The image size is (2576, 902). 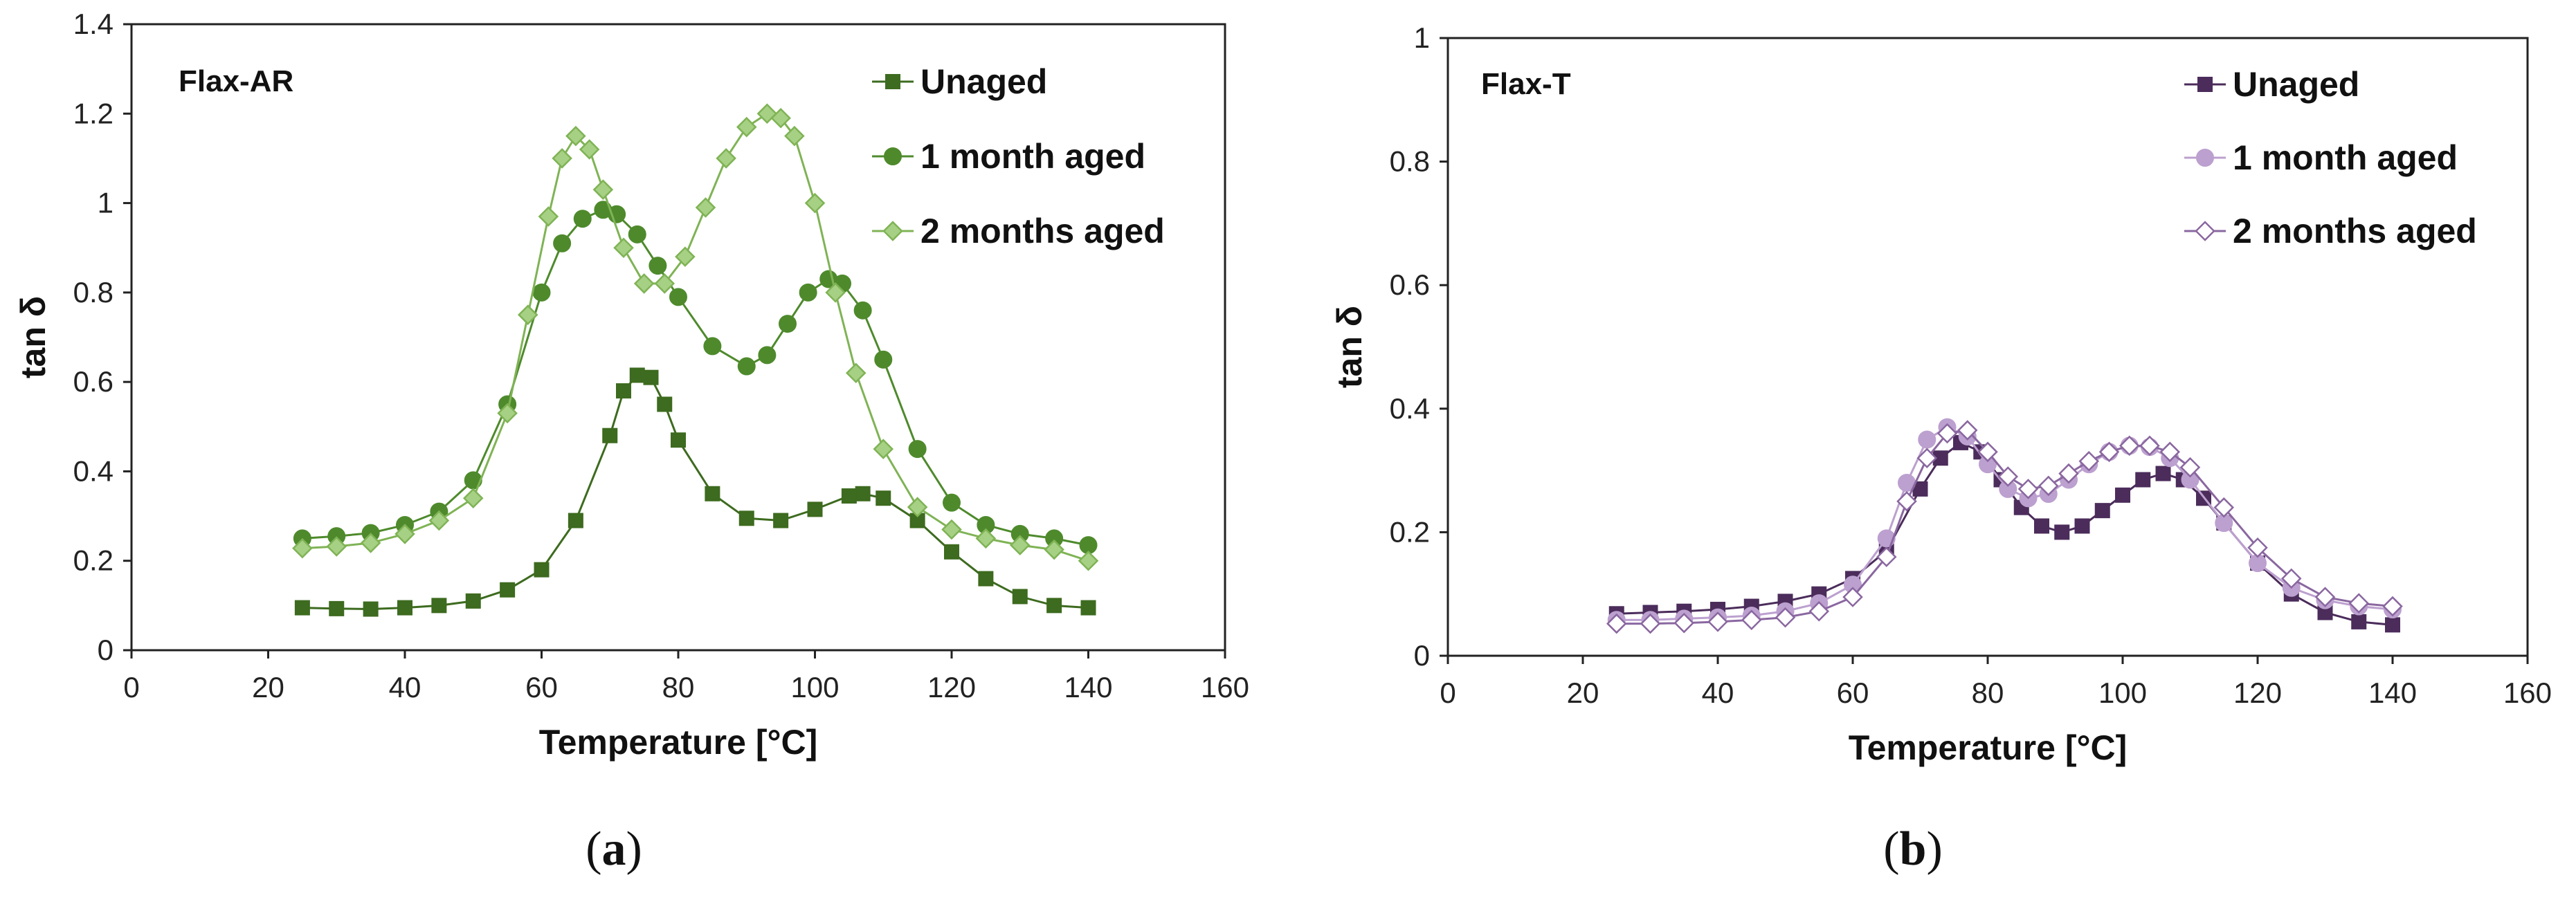 I want to click on panel-label: Flax-AR, so click(x=236, y=81).